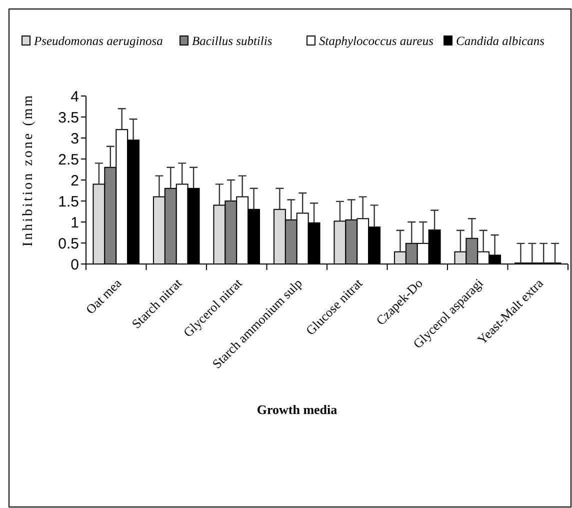  Describe the element at coordinates (74, 97) in the screenshot. I see `y-tick-label: 4` at that location.